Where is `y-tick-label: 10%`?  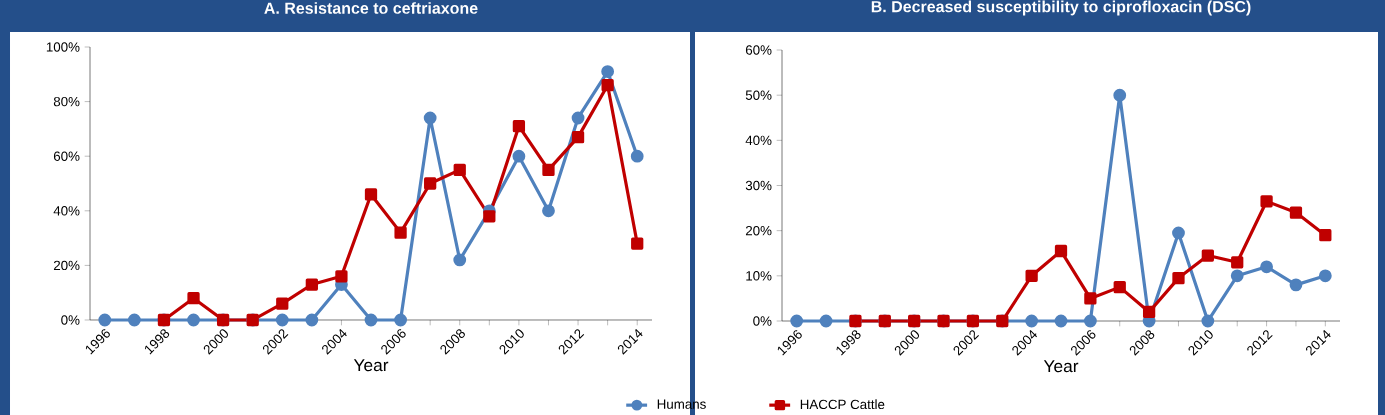 y-tick-label: 10% is located at coordinates (759, 276).